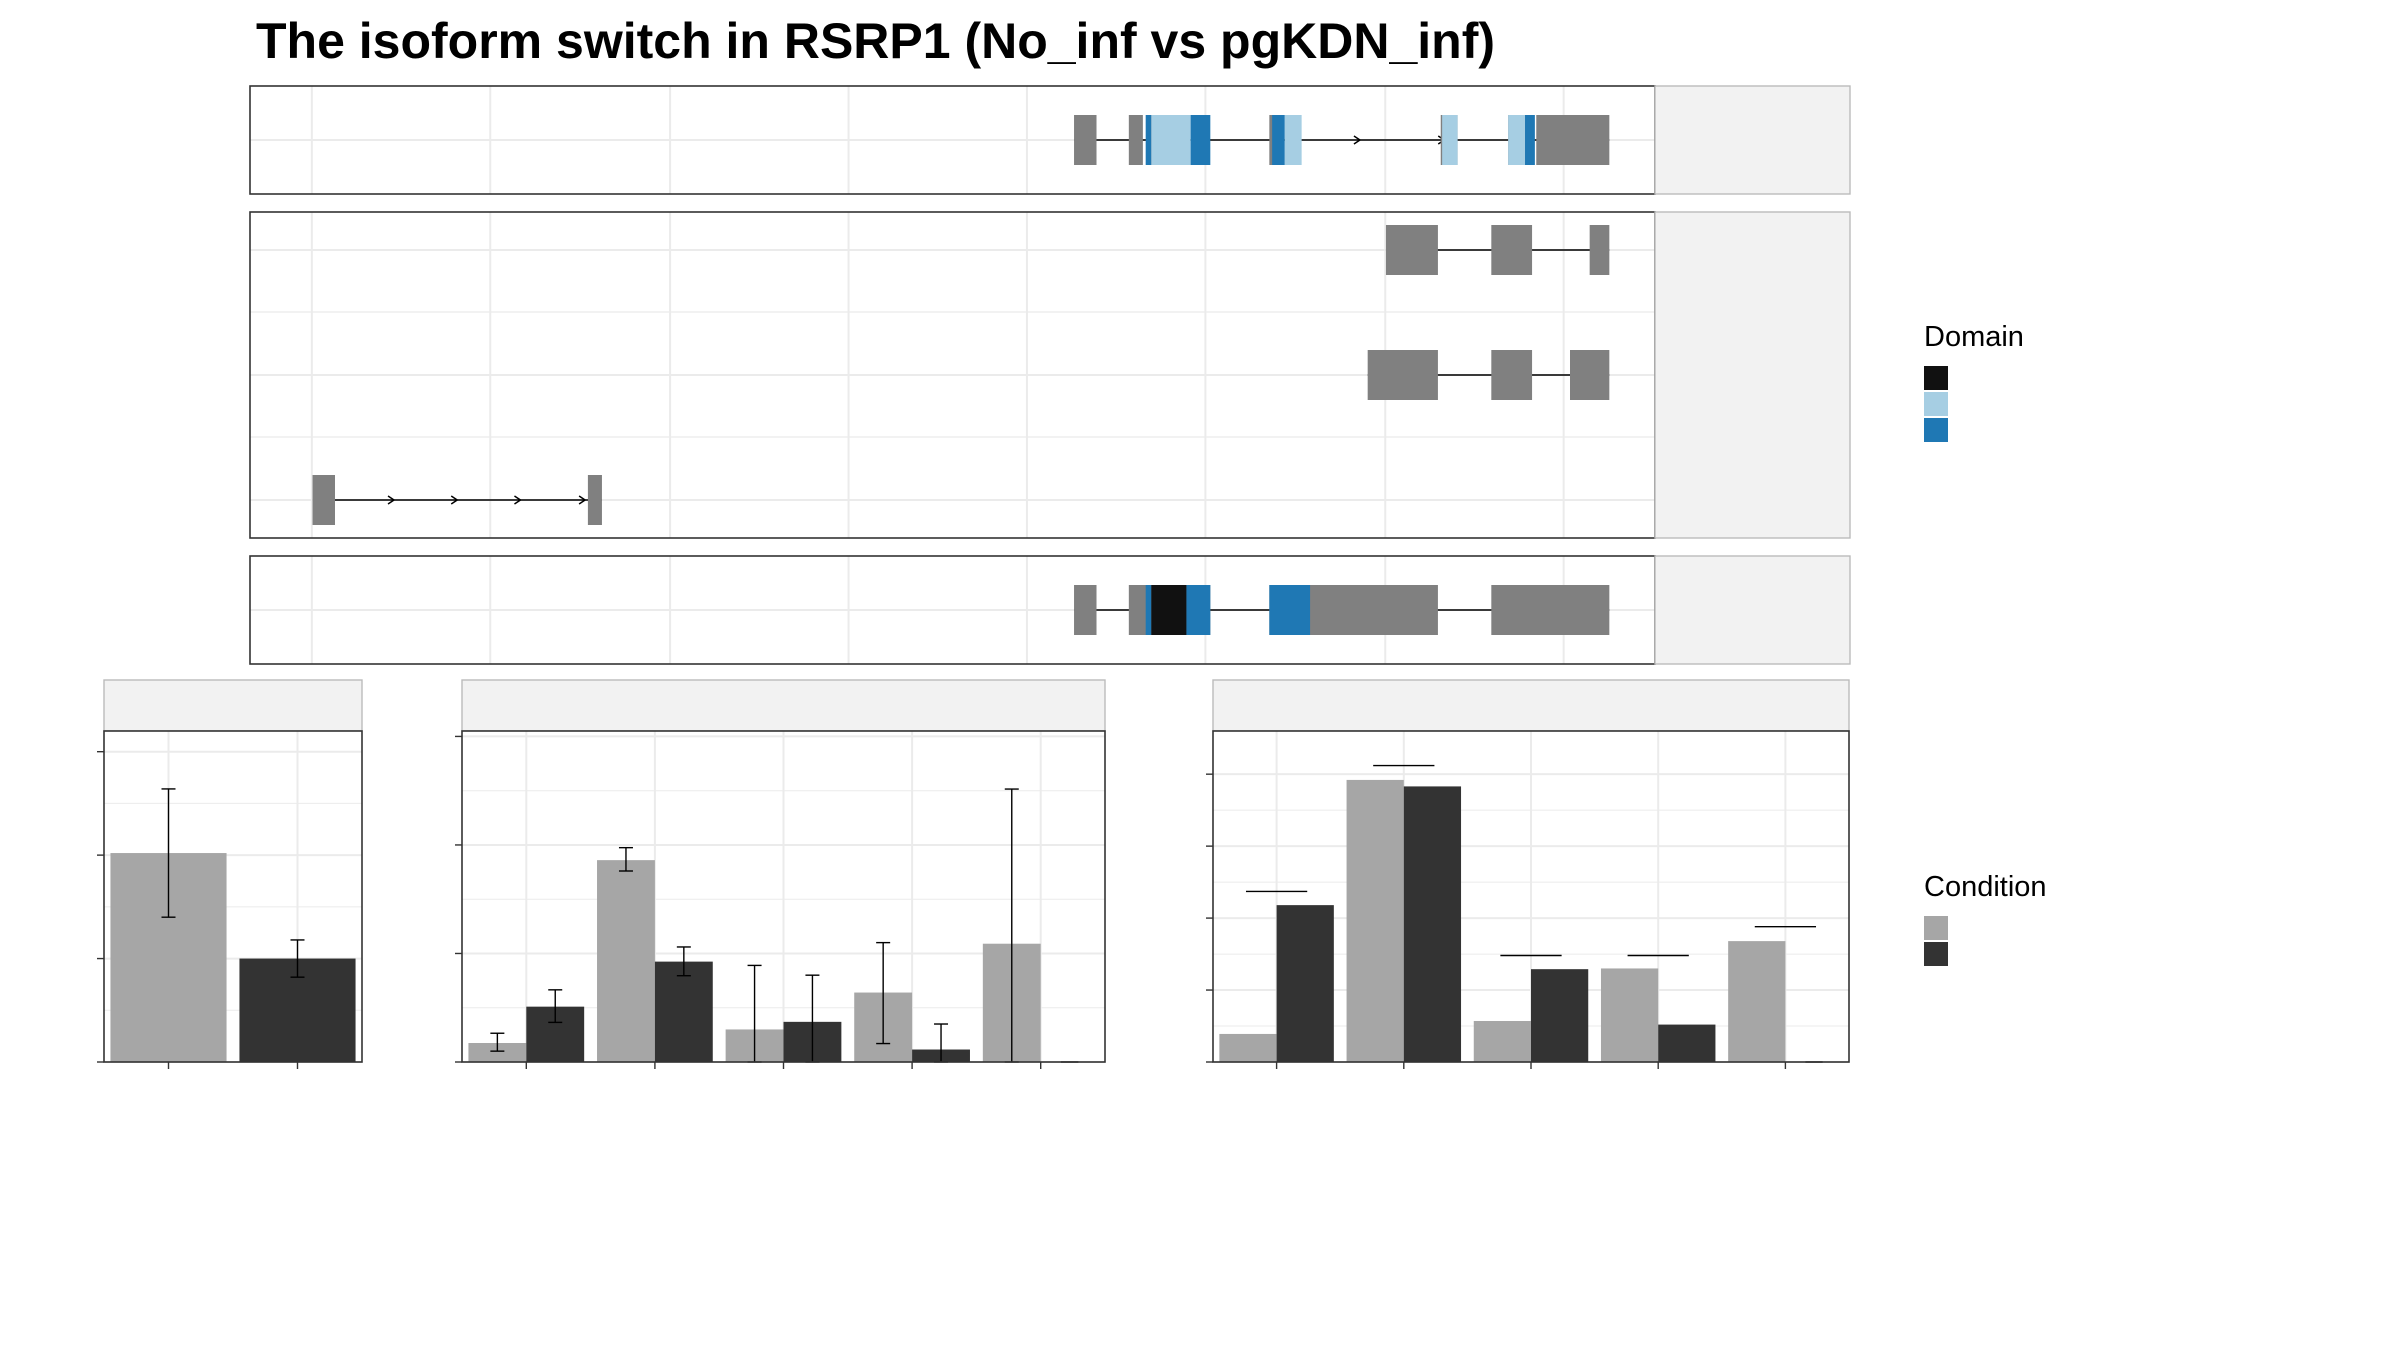 The image size is (2400, 1350). What do you see at coordinates (233, 896) in the screenshot?
I see `plot-border` at bounding box center [233, 896].